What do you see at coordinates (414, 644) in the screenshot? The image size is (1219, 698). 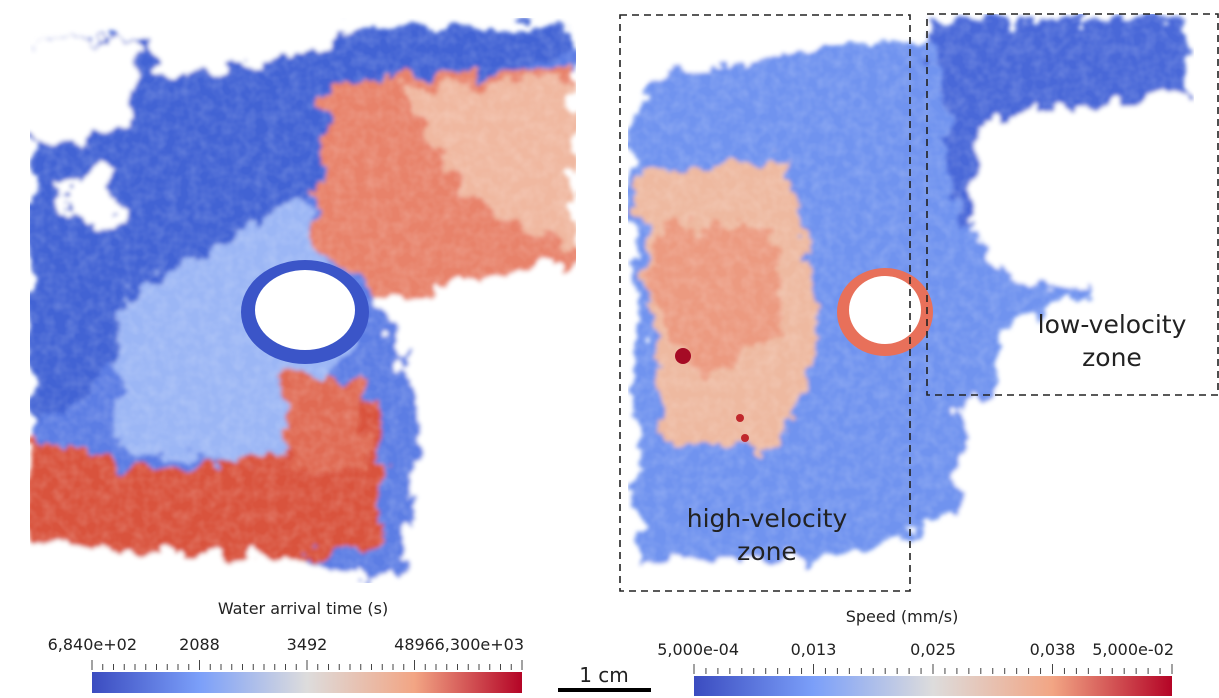 I see `colorbar-tick-label: 4896` at bounding box center [414, 644].